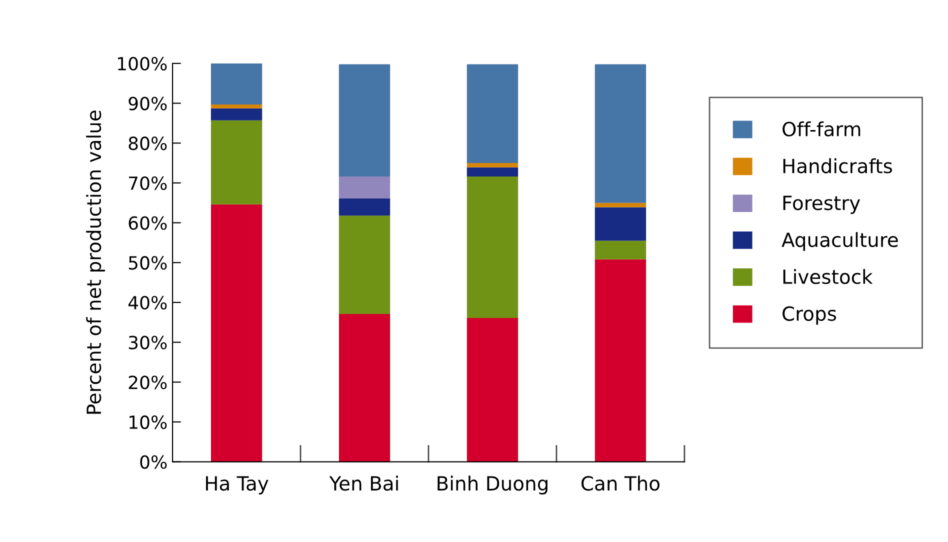 The width and height of the screenshot is (948, 542). What do you see at coordinates (821, 205) in the screenshot?
I see `legend-label: Forestry` at bounding box center [821, 205].